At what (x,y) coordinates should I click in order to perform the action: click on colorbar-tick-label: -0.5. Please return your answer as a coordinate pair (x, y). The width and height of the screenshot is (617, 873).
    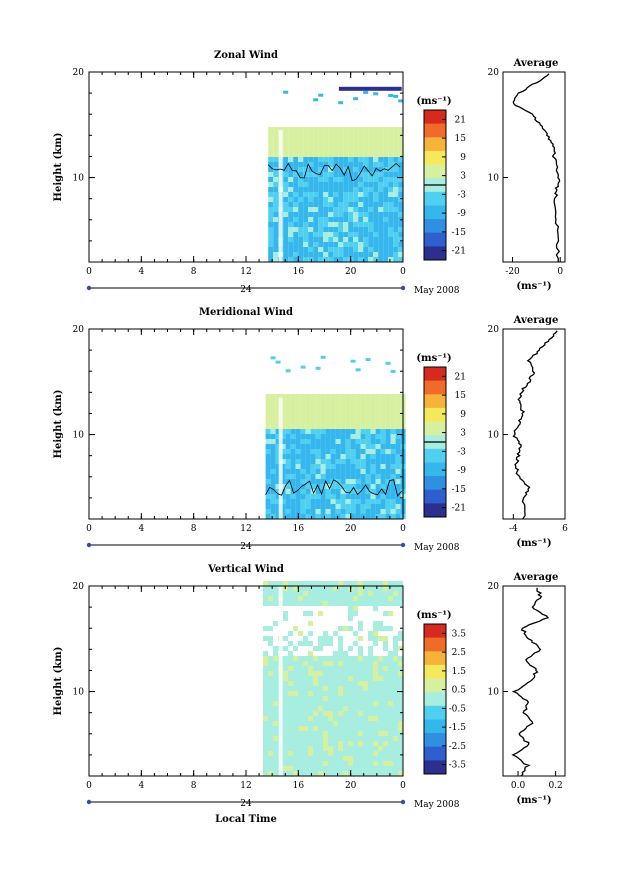
    Looking at the image, I should click on (458, 709).